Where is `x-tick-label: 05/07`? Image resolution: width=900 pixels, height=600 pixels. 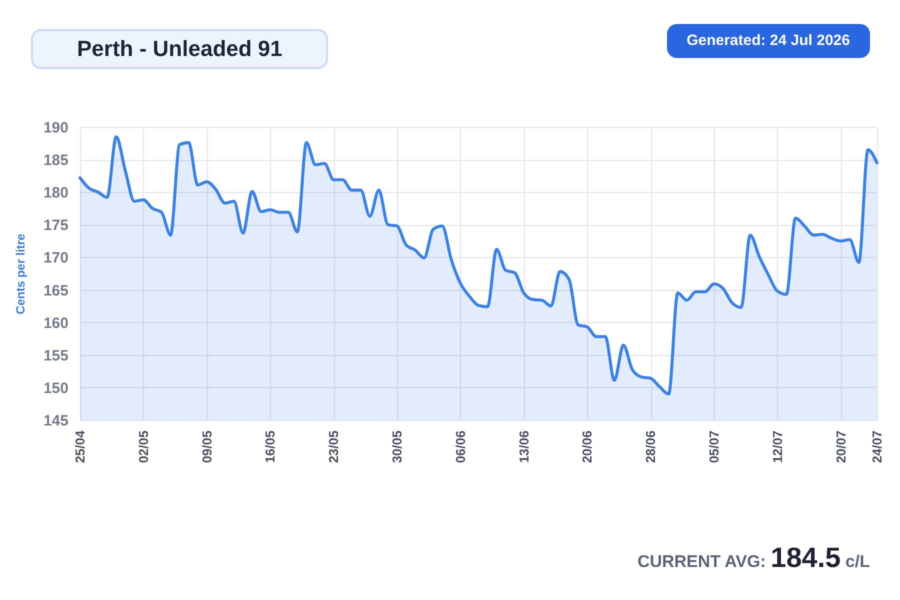
x-tick-label: 05/07 is located at coordinates (714, 447).